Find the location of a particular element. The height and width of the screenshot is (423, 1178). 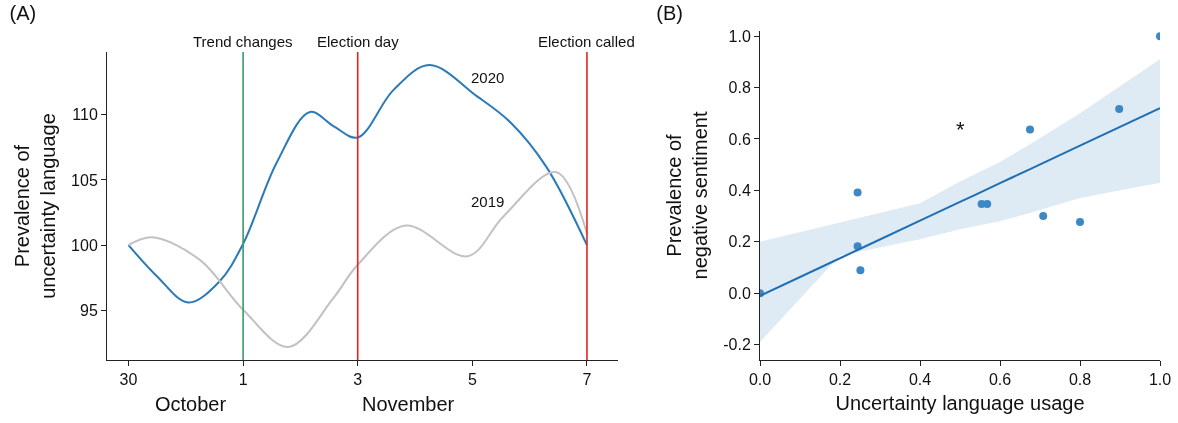

chart-title: (B) is located at coordinates (669, 13).